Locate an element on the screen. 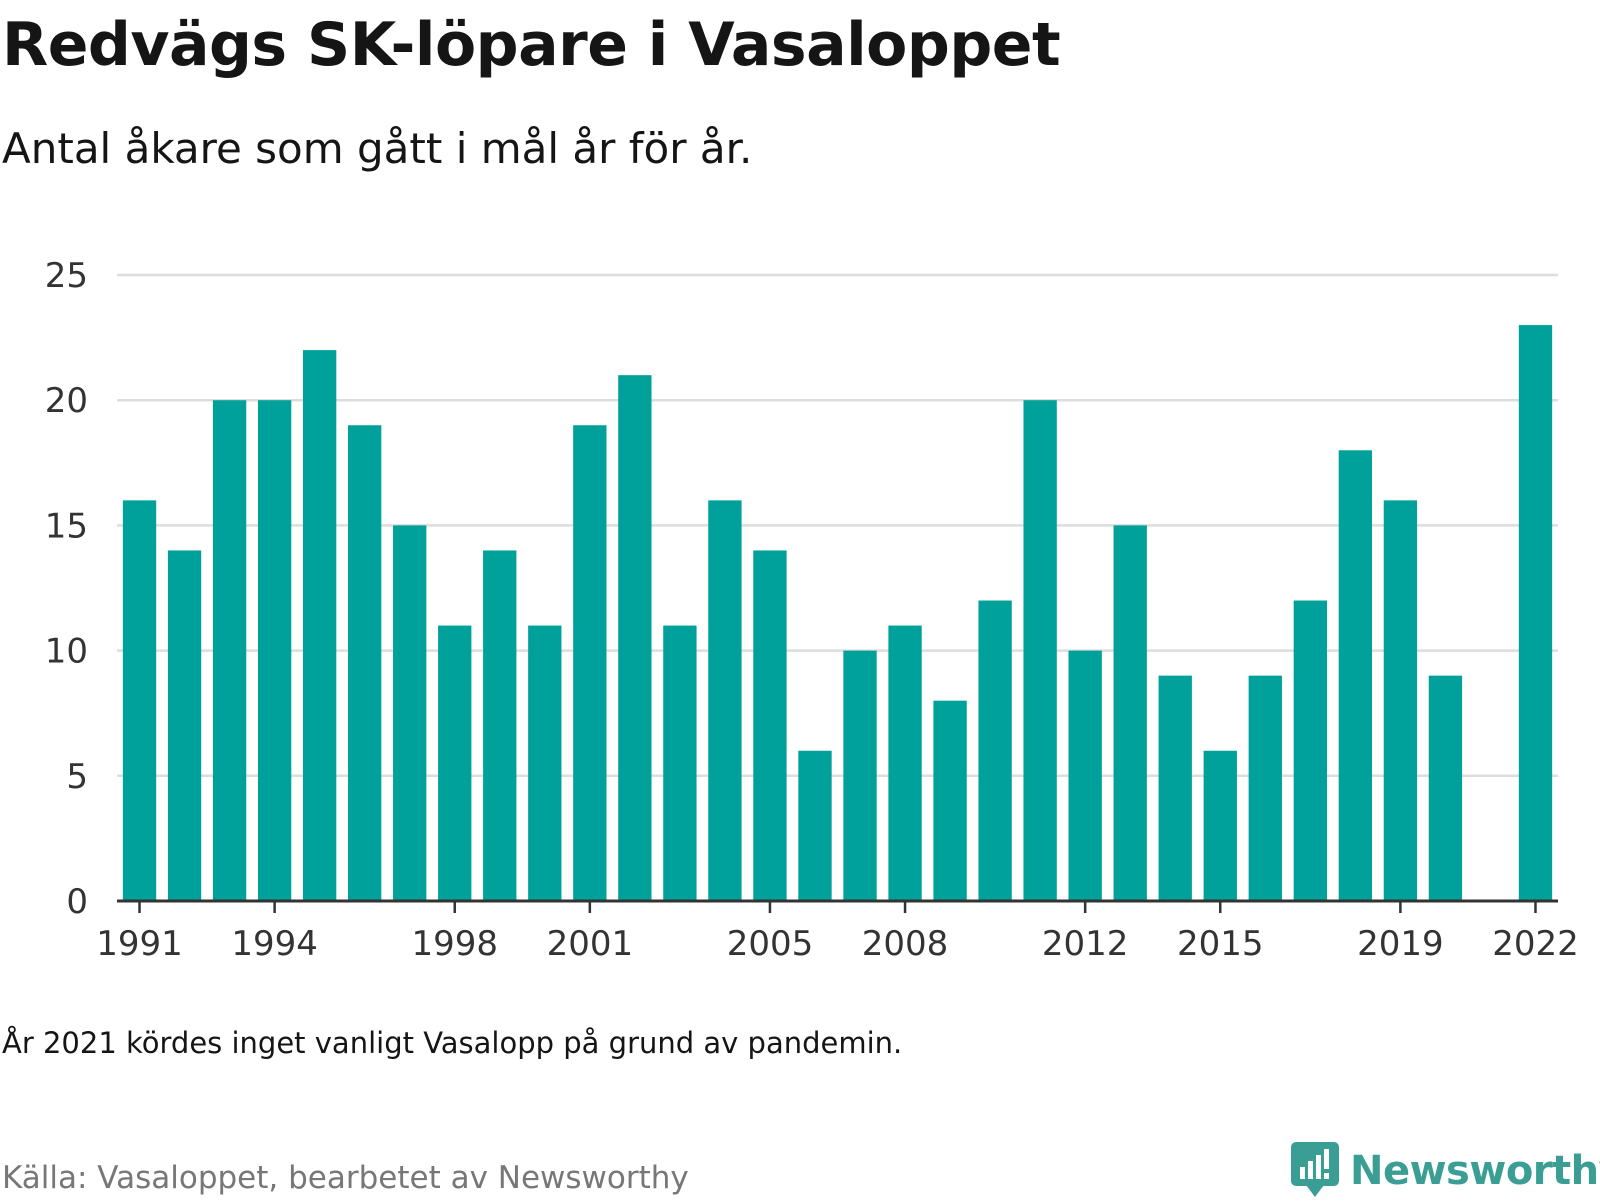 The height and width of the screenshot is (1201, 1600). brand-name: Newsworthy is located at coordinates (1475, 1171).